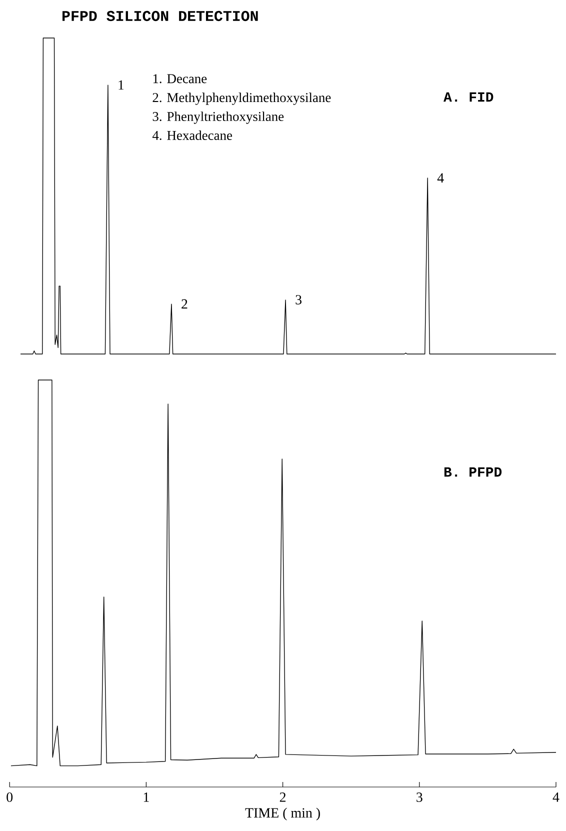 The height and width of the screenshot is (831, 566). Describe the element at coordinates (192, 135) in the screenshot. I see `annotation: 4. Hexadecane` at that location.